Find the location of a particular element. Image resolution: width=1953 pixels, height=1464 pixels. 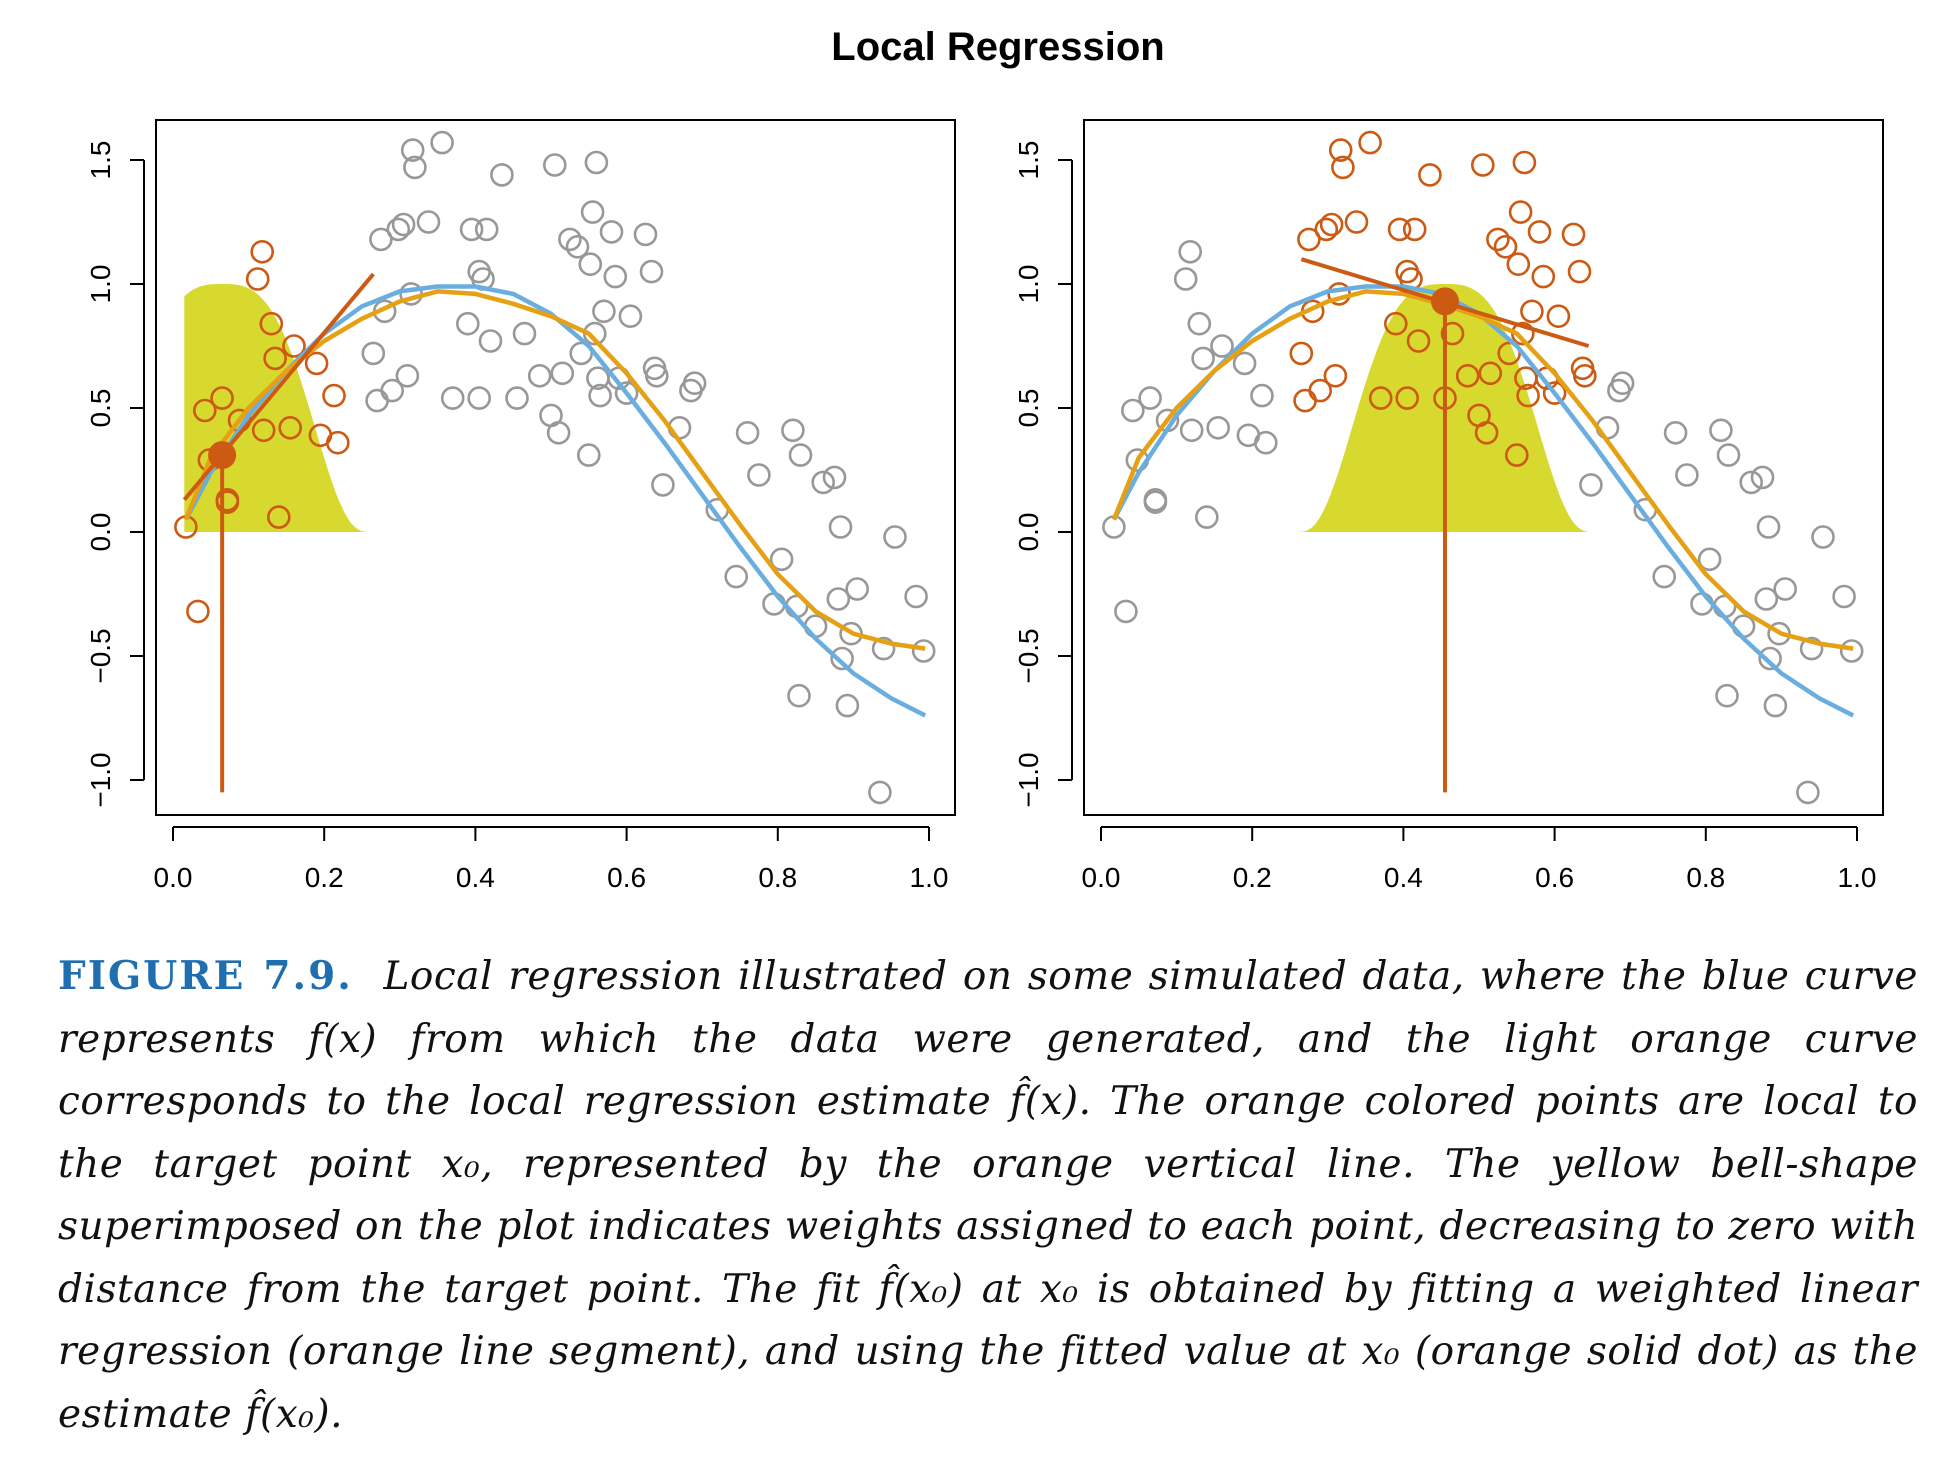

y-tick-label: −1.0 is located at coordinates (1028, 779).